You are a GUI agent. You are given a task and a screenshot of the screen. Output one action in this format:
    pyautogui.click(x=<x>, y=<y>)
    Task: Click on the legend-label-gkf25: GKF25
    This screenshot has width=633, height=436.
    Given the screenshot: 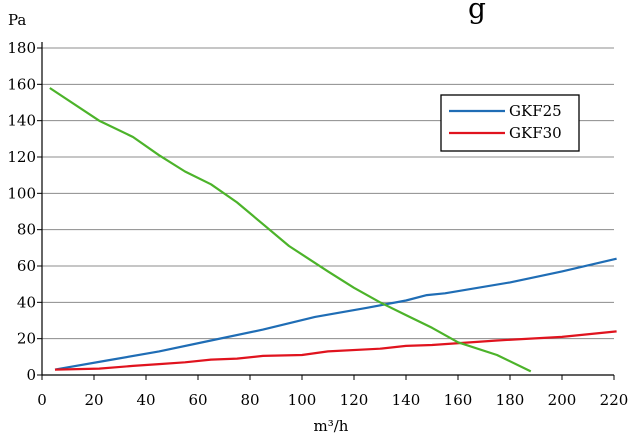 What is the action you would take?
    pyautogui.click(x=535, y=111)
    